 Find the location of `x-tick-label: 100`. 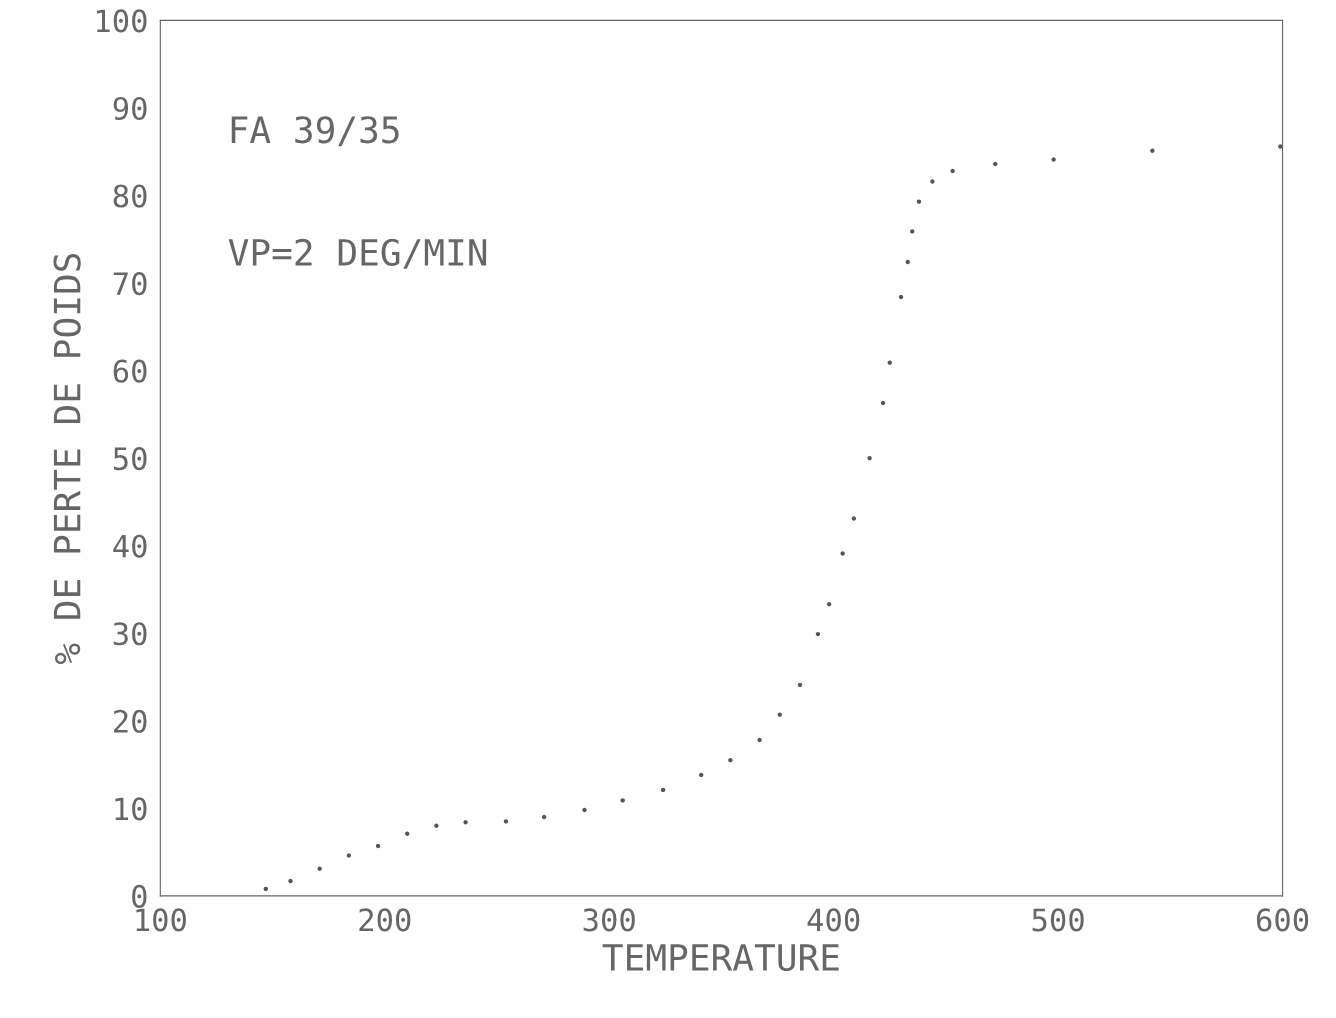

x-tick-label: 100 is located at coordinates (161, 920).